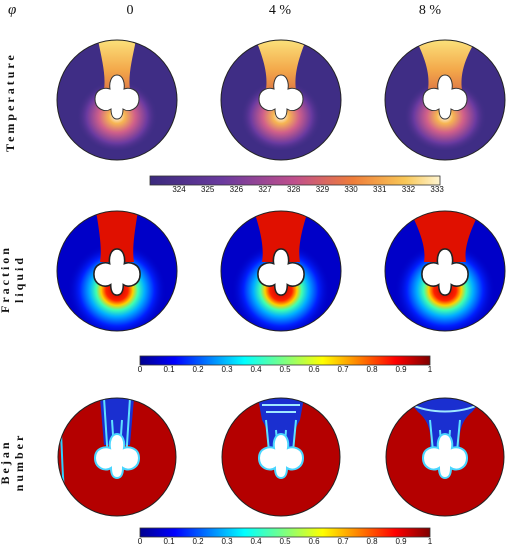 The height and width of the screenshot is (550, 511). I want to click on bejan-tick-label: 0.8, so click(372, 541).